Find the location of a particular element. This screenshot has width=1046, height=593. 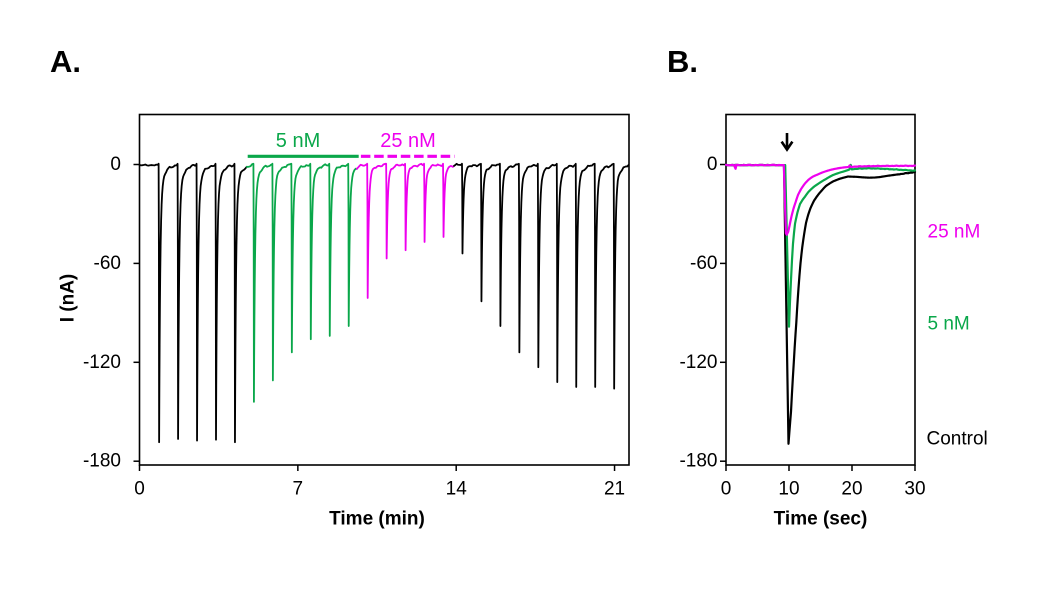

svg-text: 30 is located at coordinates (914, 489).